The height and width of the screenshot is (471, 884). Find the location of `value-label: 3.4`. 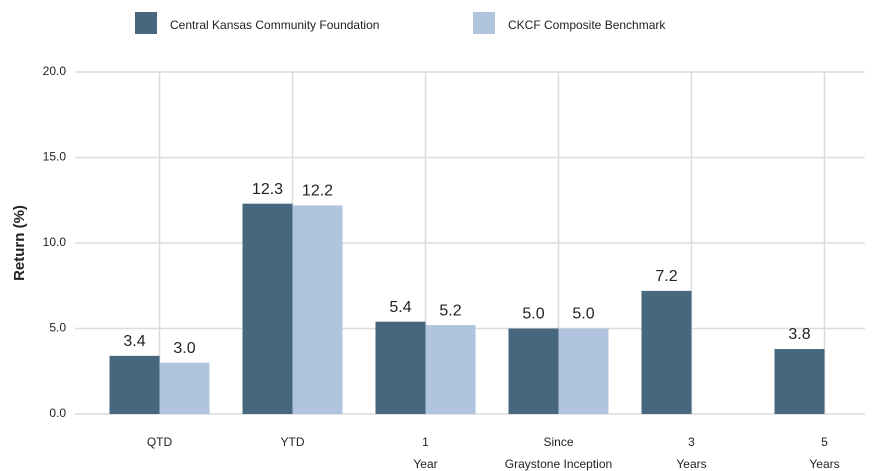

value-label: 3.4 is located at coordinates (134, 341).